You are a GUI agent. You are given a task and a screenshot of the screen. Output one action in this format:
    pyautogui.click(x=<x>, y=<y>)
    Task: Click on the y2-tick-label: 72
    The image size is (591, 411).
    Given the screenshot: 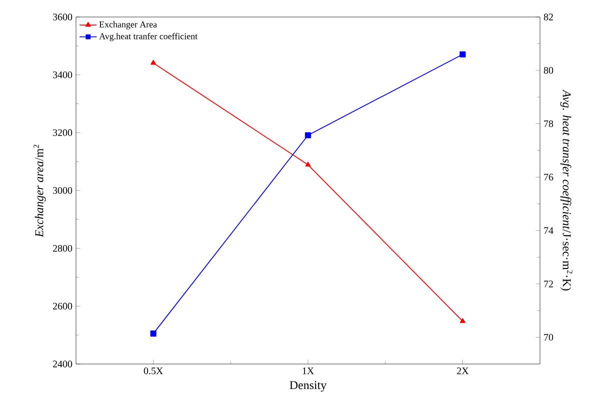 What is the action you would take?
    pyautogui.click(x=548, y=284)
    